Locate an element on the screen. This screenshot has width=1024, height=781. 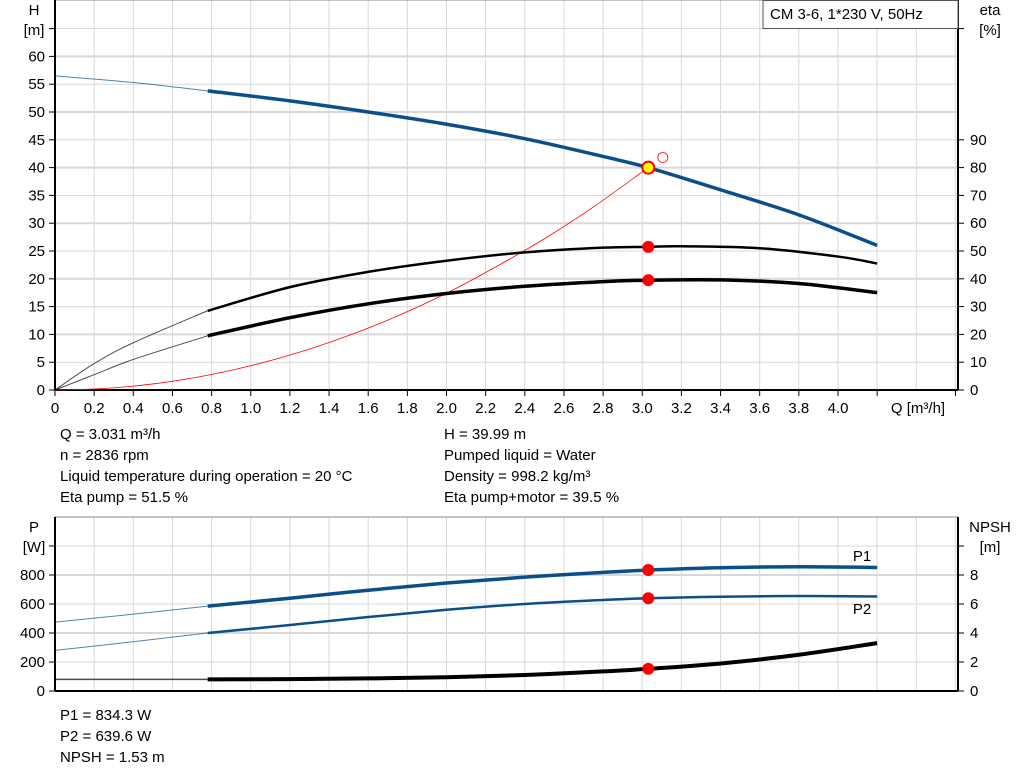
result-eta-pump: Eta pump = 51.5 % is located at coordinates (124, 497).